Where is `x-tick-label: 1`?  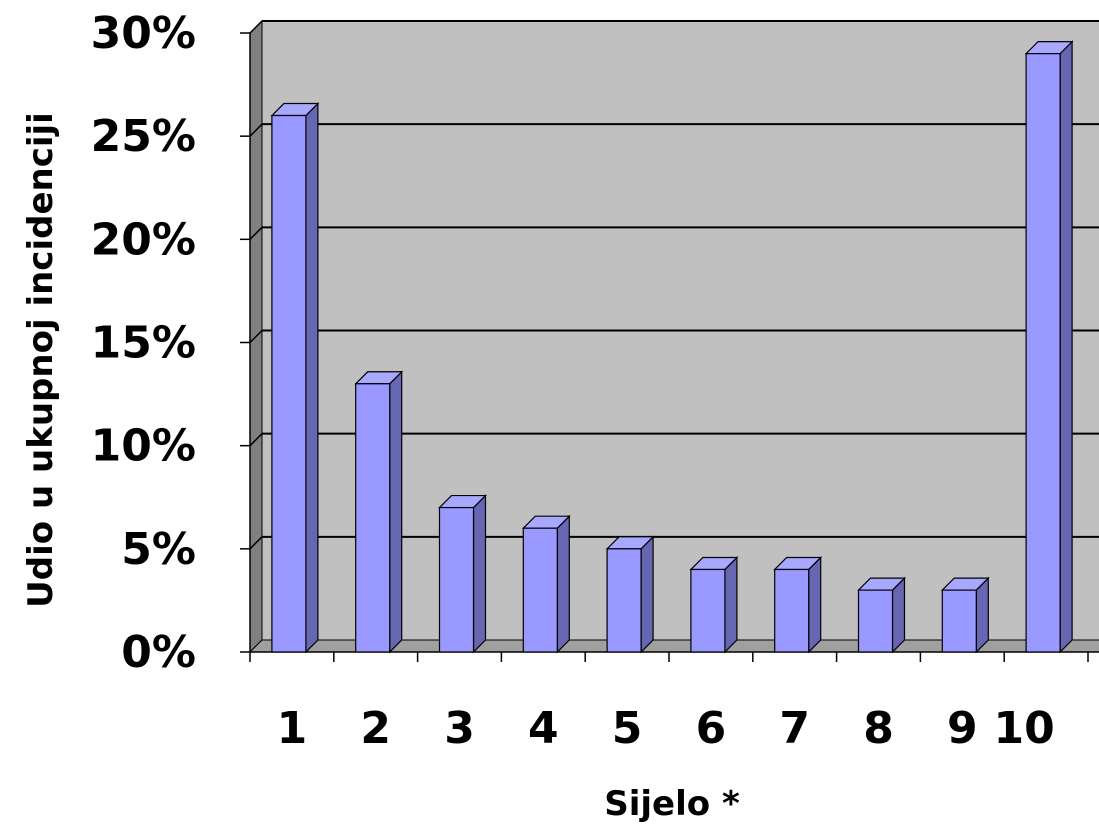
x-tick-label: 1 is located at coordinates (292, 728).